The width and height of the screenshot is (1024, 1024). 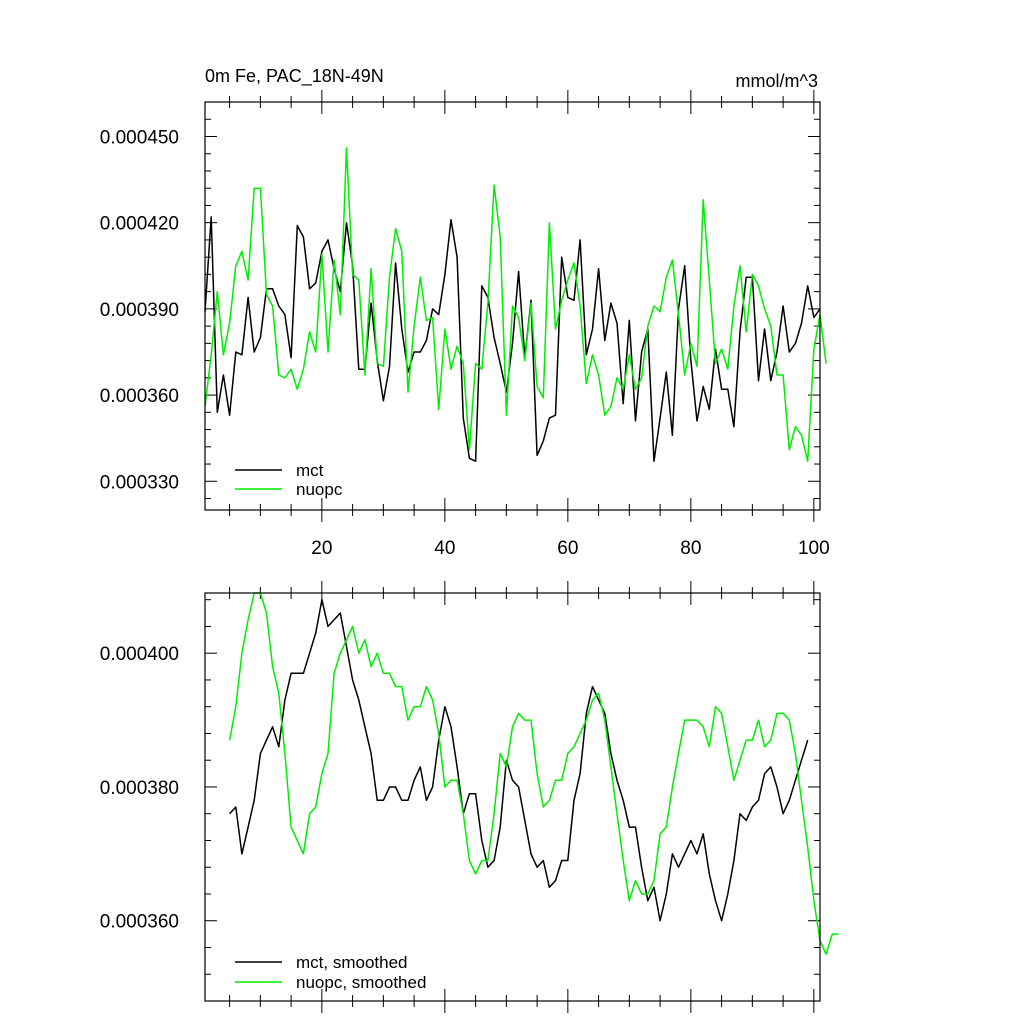 I want to click on x-tick-label: 40, so click(x=444, y=548).